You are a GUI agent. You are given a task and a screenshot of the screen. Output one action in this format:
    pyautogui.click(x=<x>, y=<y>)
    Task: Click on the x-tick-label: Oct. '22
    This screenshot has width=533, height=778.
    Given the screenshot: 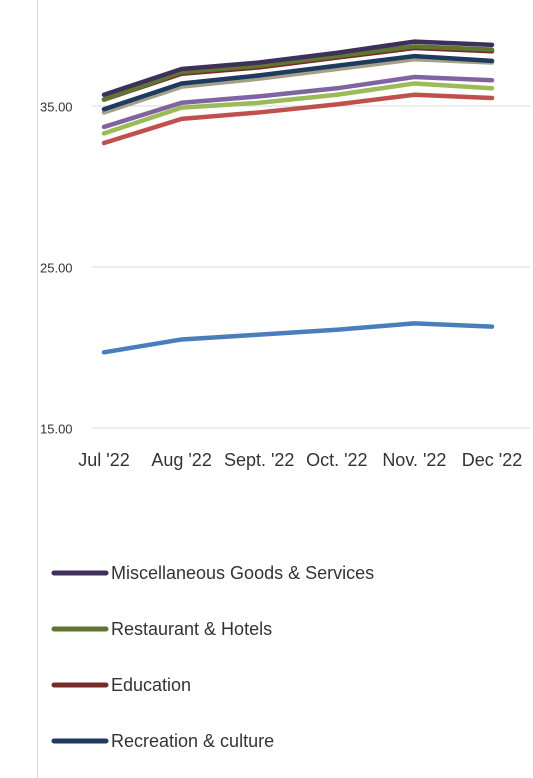 What is the action you would take?
    pyautogui.click(x=337, y=460)
    